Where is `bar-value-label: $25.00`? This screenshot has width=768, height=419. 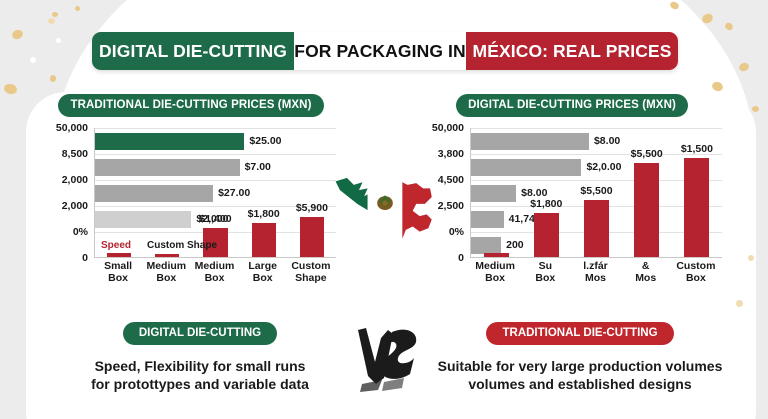 bar-value-label: $25.00 is located at coordinates (265, 141).